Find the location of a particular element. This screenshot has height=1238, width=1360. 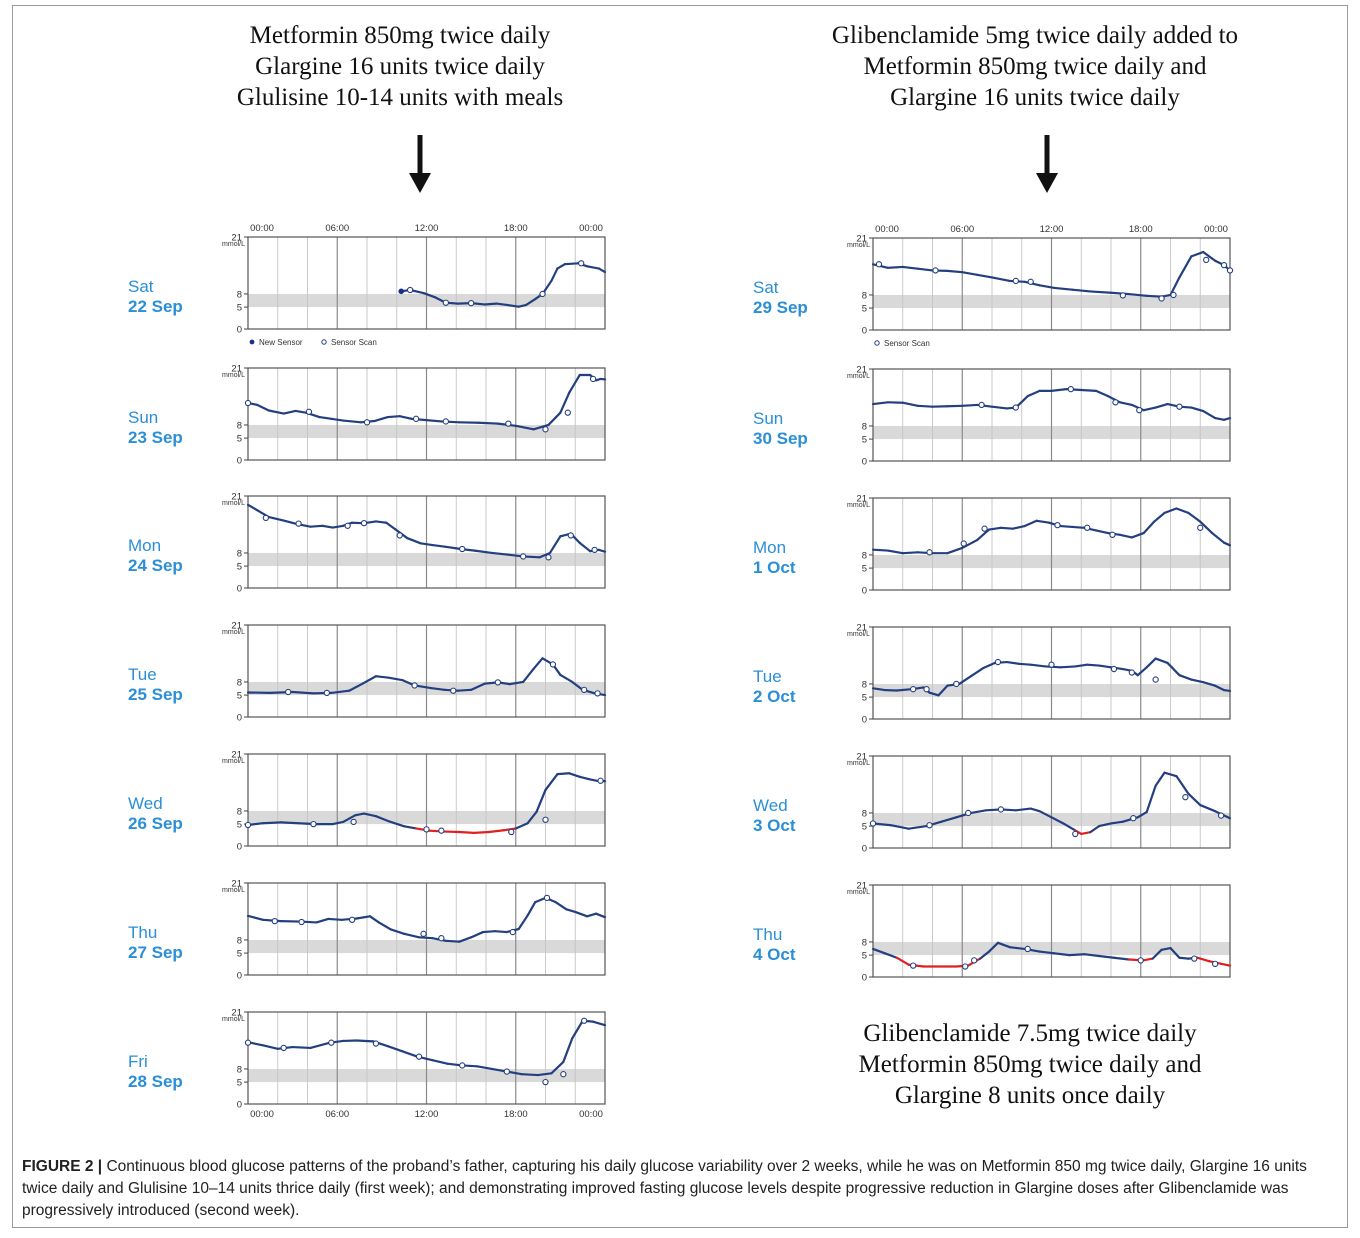

medication-line: Glargine 8 units once daily is located at coordinates (1030, 1095).